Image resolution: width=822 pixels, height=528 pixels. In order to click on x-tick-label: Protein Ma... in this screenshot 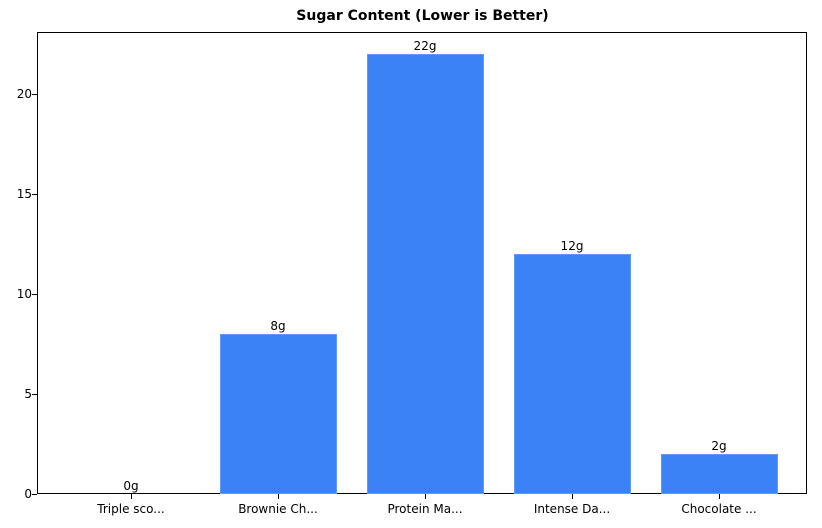, I will do `click(425, 509)`.